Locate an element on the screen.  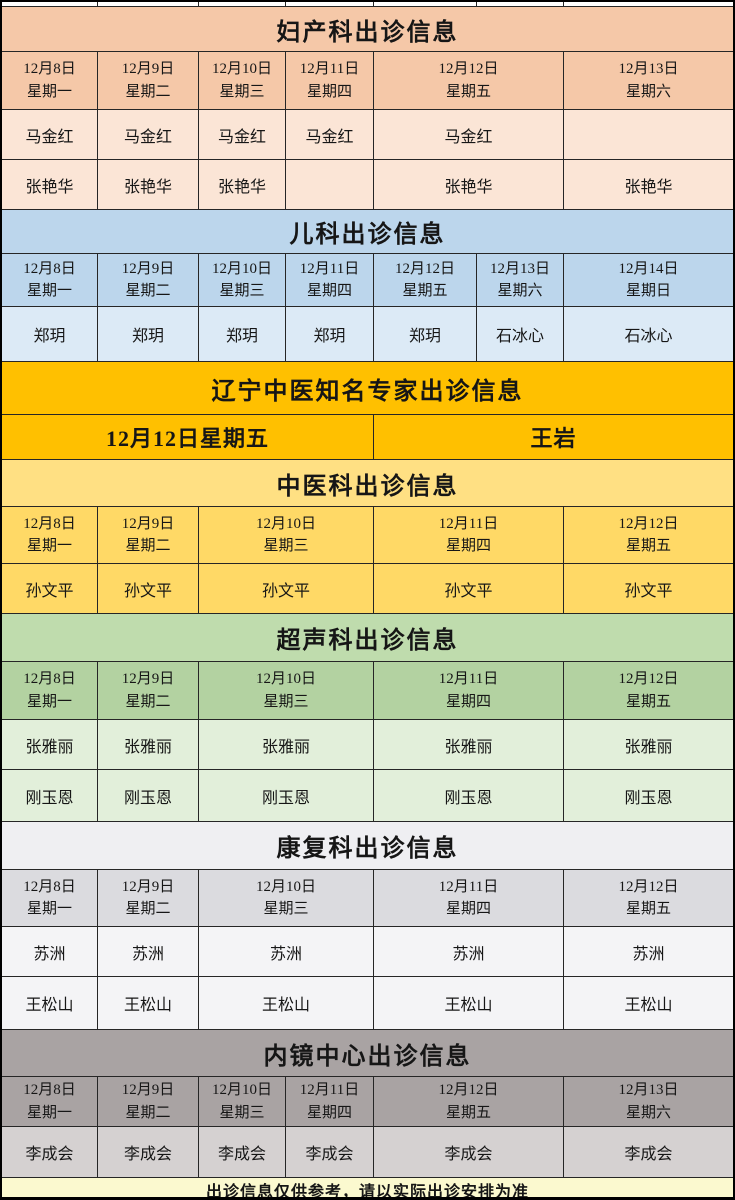
section-title: 辽宁中医知名专家出诊信息 is located at coordinates (367, 388).